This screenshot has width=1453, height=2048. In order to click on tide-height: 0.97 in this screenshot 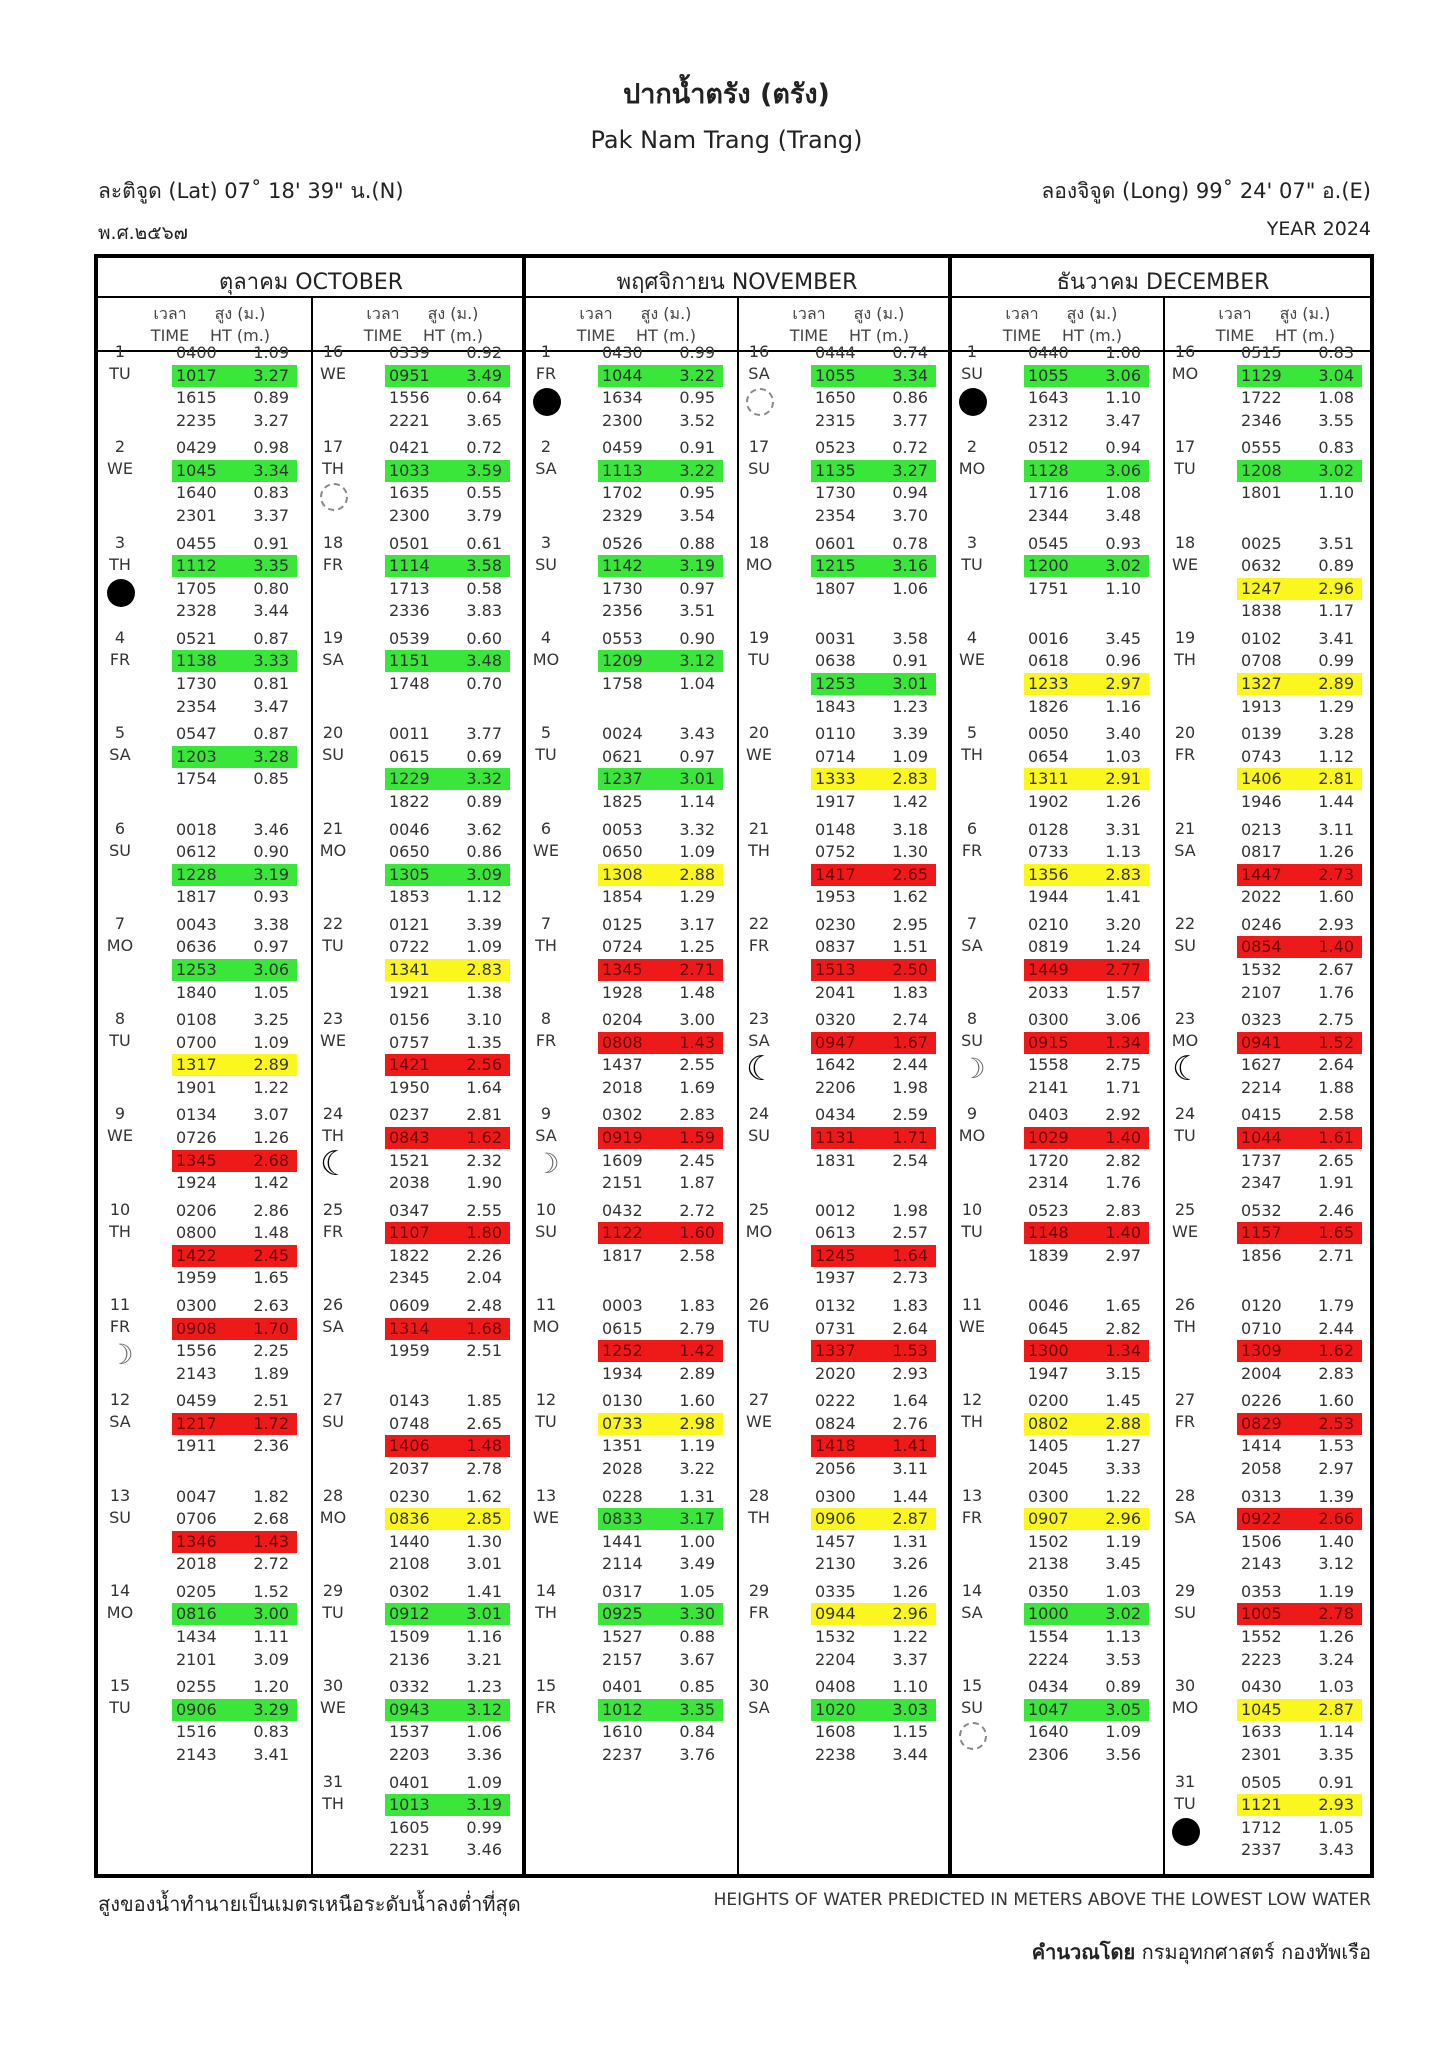, I will do `click(697, 756)`.